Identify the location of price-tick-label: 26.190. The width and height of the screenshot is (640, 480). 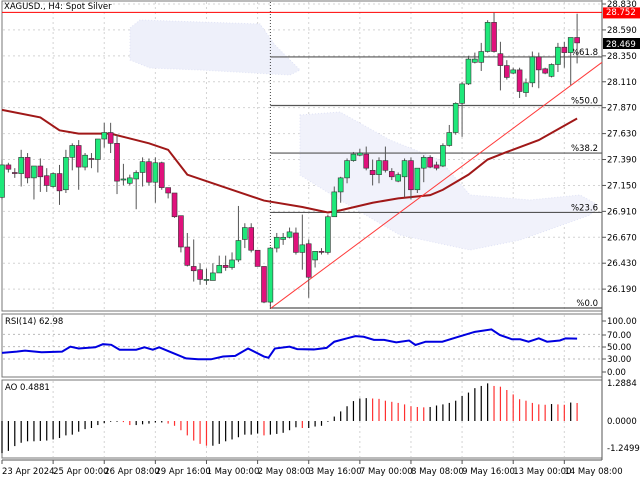
(622, 290).